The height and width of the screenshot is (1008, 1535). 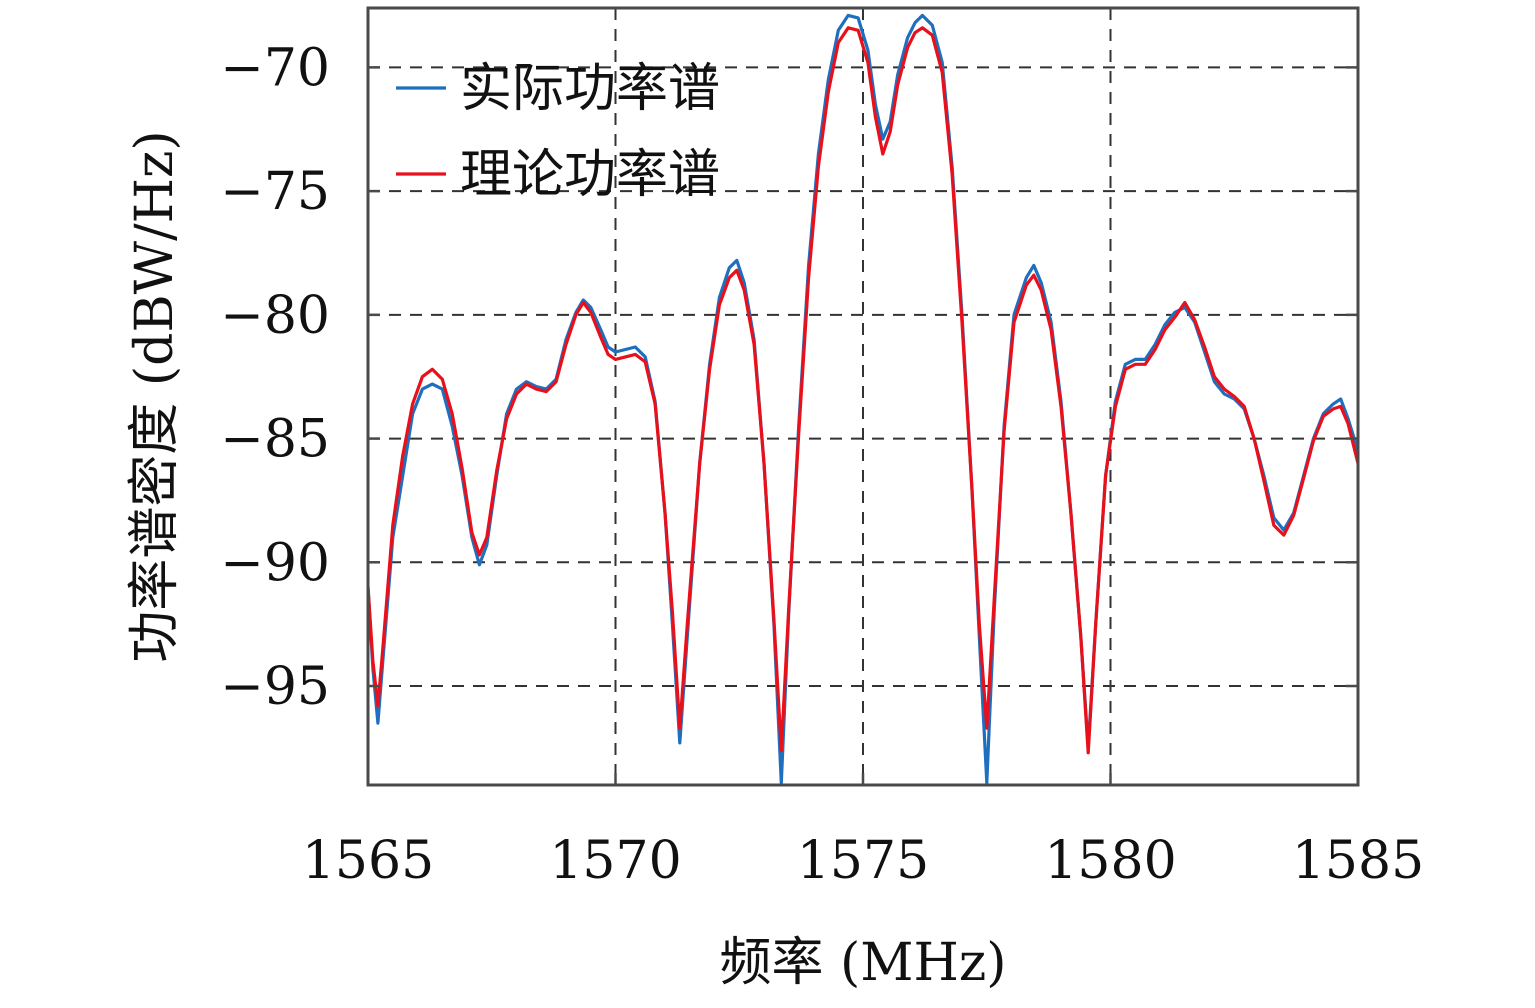 I want to click on x-tick-label: 1570, so click(x=615, y=861).